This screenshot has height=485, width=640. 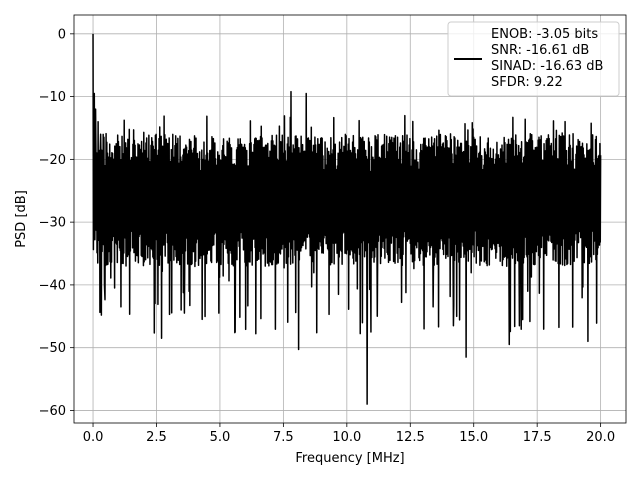 What do you see at coordinates (52, 223) in the screenshot?
I see `y-tick-label: −30` at bounding box center [52, 223].